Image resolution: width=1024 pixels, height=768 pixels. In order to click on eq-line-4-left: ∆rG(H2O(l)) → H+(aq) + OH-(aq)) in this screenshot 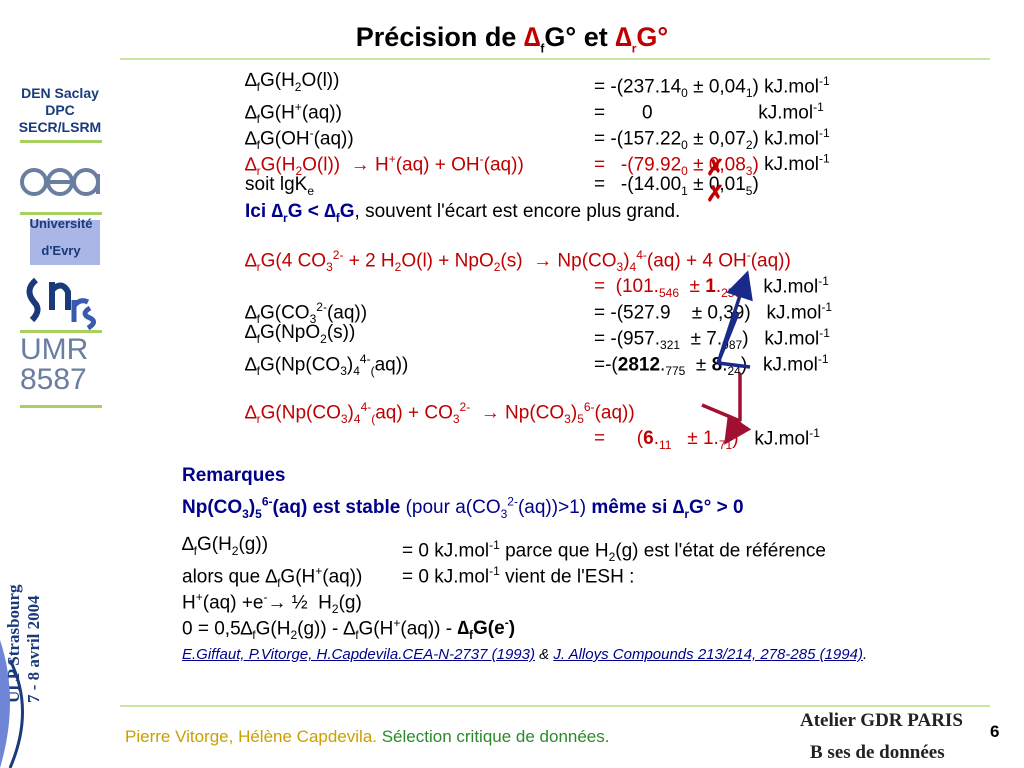, I will do `click(384, 165)`.